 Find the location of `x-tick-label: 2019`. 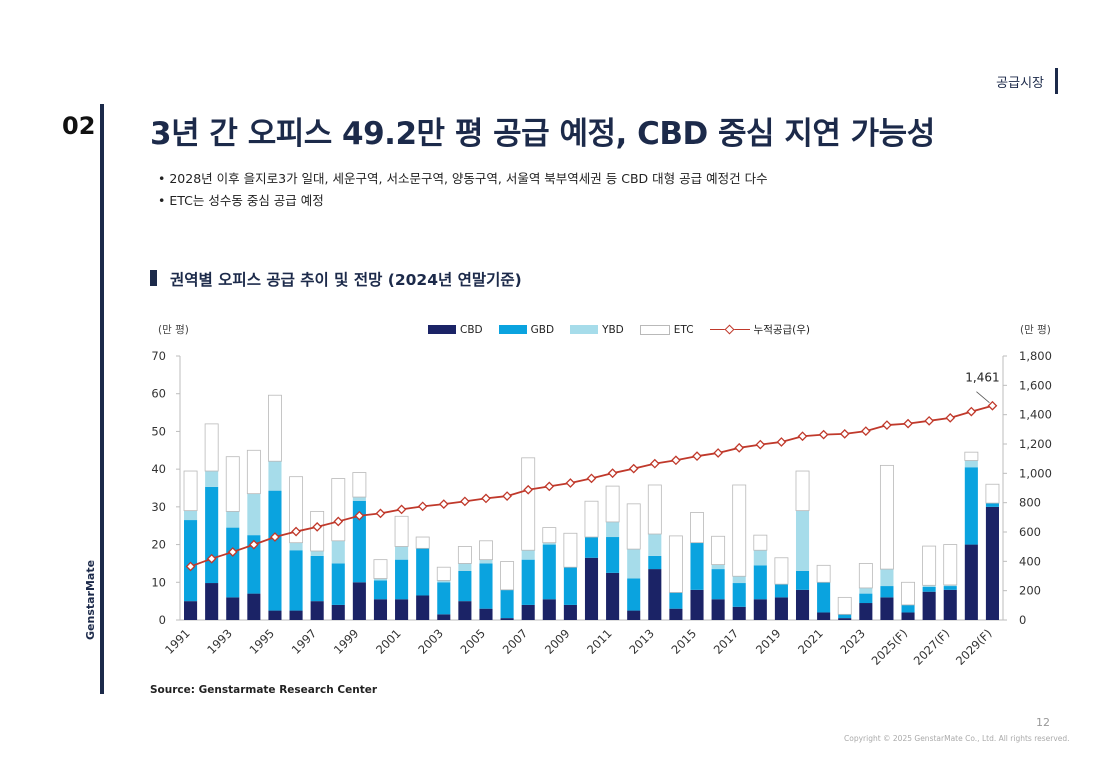

x-tick-label: 2019 is located at coordinates (768, 641).